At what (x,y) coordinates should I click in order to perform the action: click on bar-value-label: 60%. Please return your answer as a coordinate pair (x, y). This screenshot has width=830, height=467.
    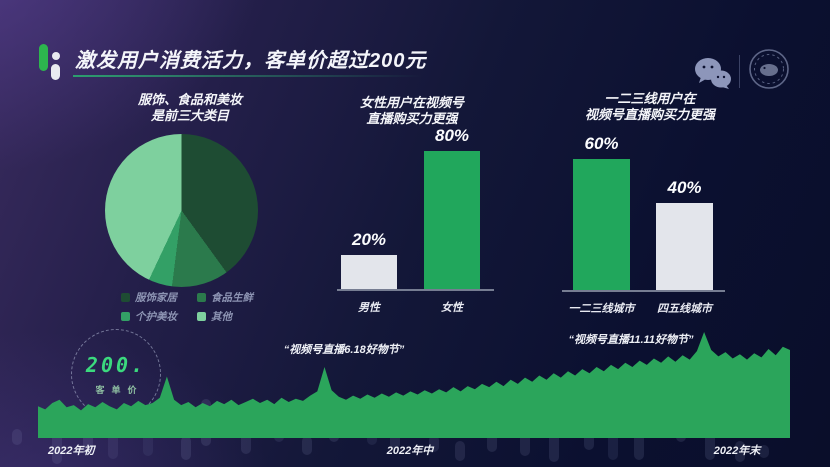
    Looking at the image, I should click on (601, 143).